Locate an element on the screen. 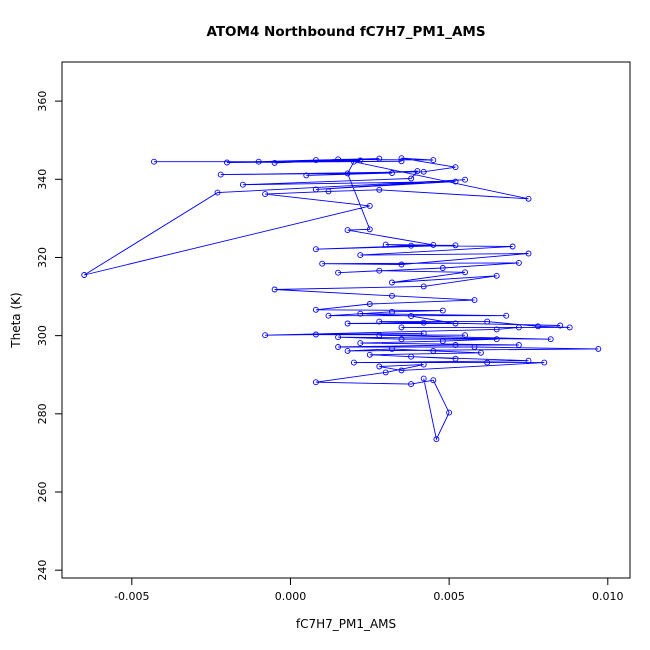  y-tick-label: 320 is located at coordinates (42, 257).